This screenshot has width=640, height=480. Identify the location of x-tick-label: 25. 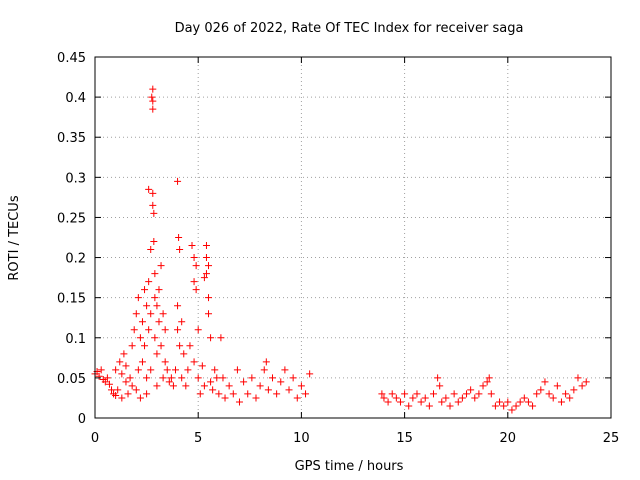
(611, 438).